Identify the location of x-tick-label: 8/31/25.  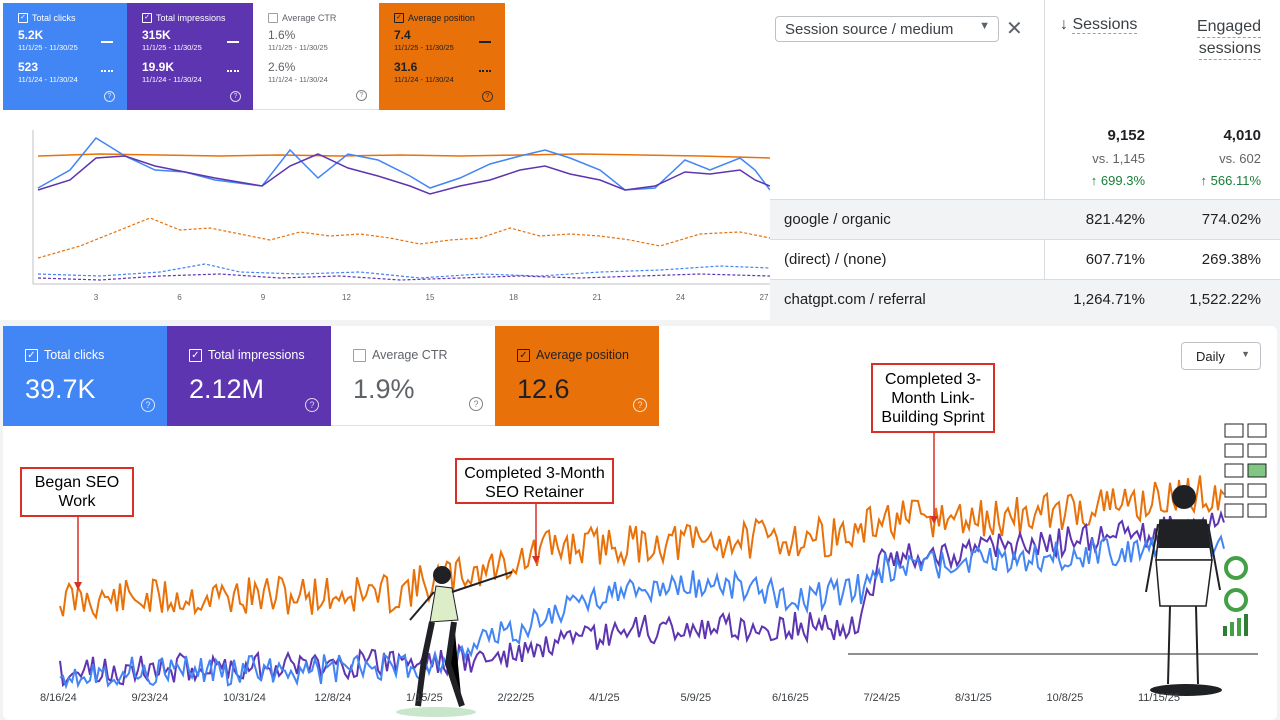
(973, 698).